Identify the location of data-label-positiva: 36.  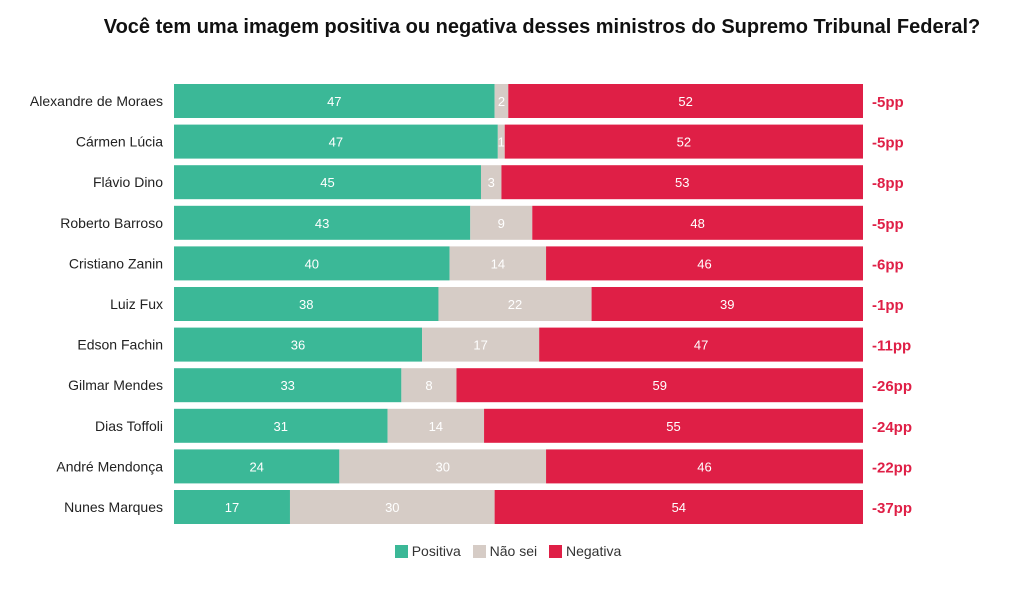
(298, 345).